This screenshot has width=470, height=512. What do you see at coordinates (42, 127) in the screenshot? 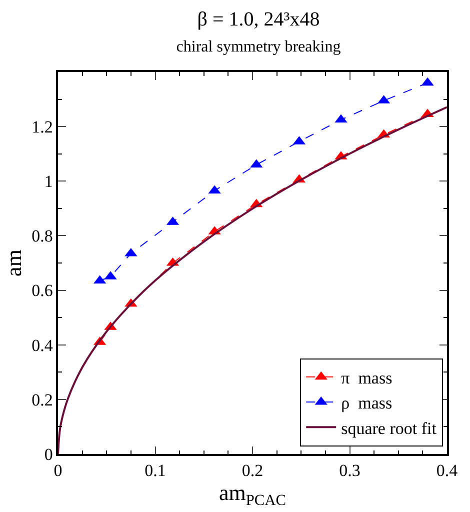
I see `y-tick-label: 1.2` at bounding box center [42, 127].